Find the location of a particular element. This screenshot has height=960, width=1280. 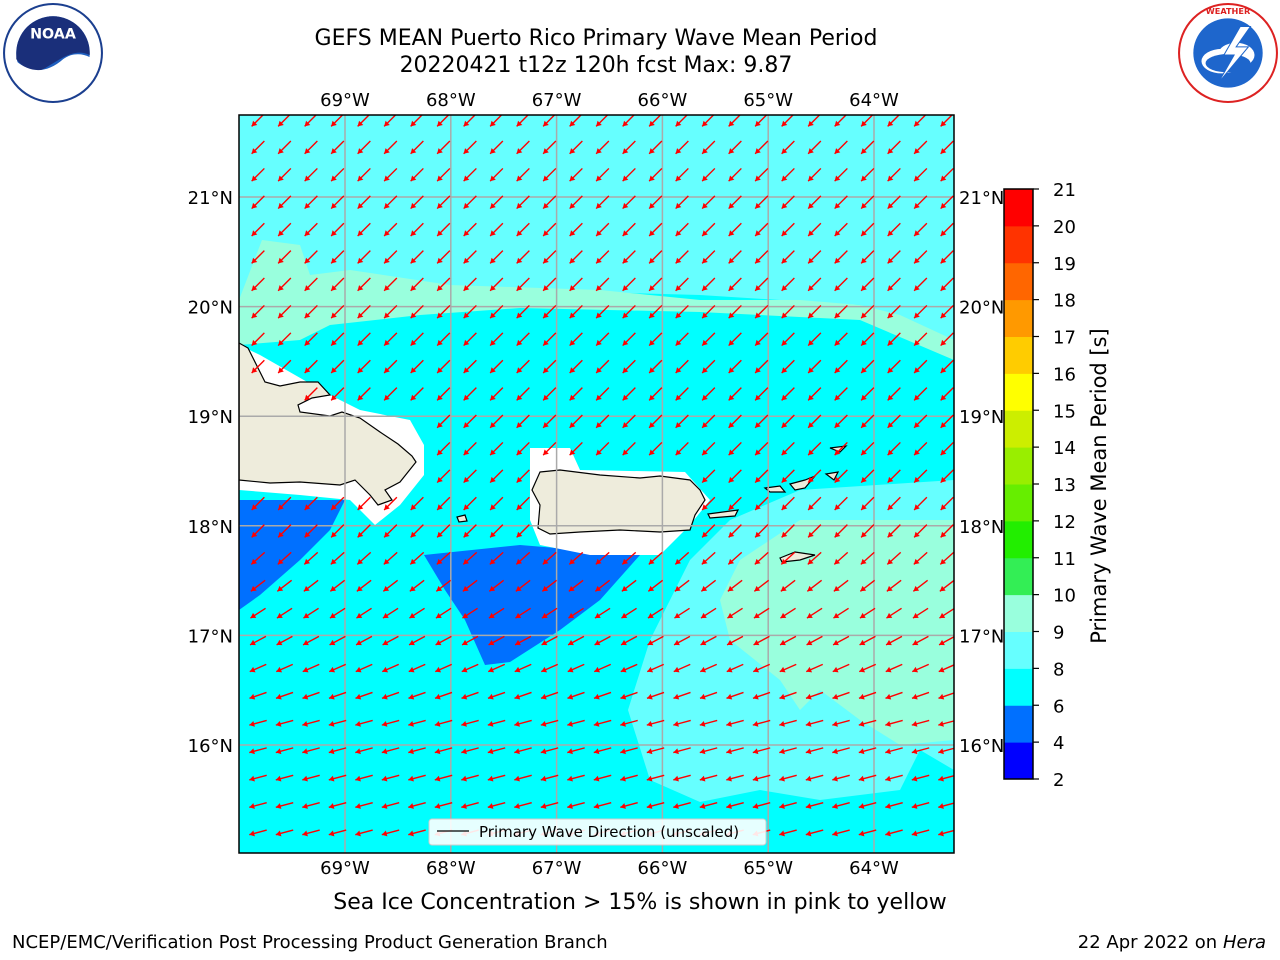

colorbar-tick-label: 21 is located at coordinates (1064, 190).